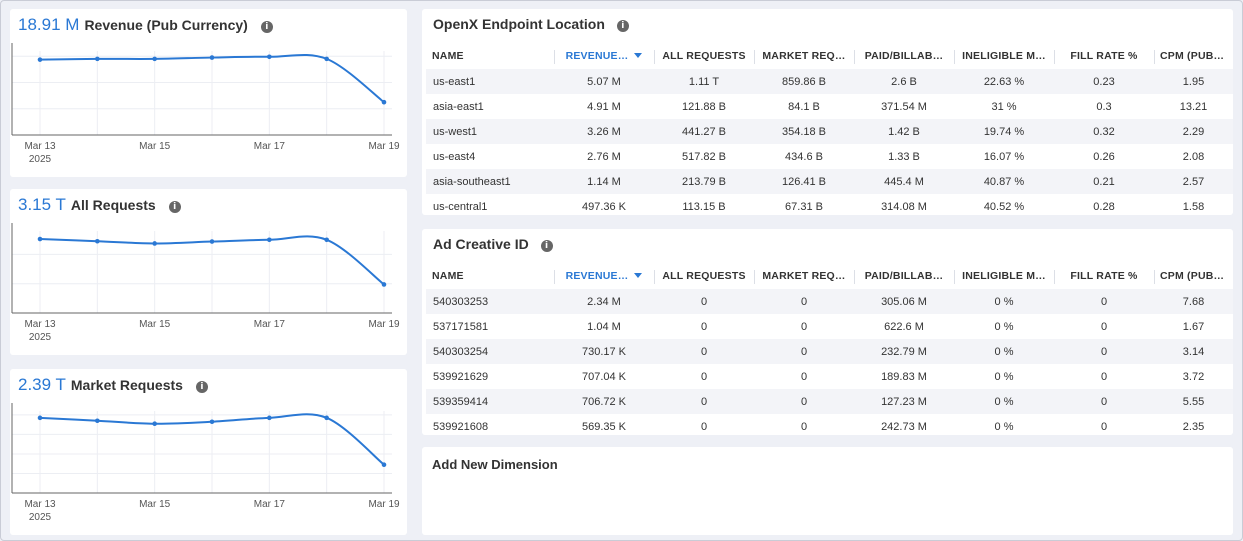 This screenshot has height=541, width=1243. I want to click on table-cell: 5.55, so click(1193, 401).